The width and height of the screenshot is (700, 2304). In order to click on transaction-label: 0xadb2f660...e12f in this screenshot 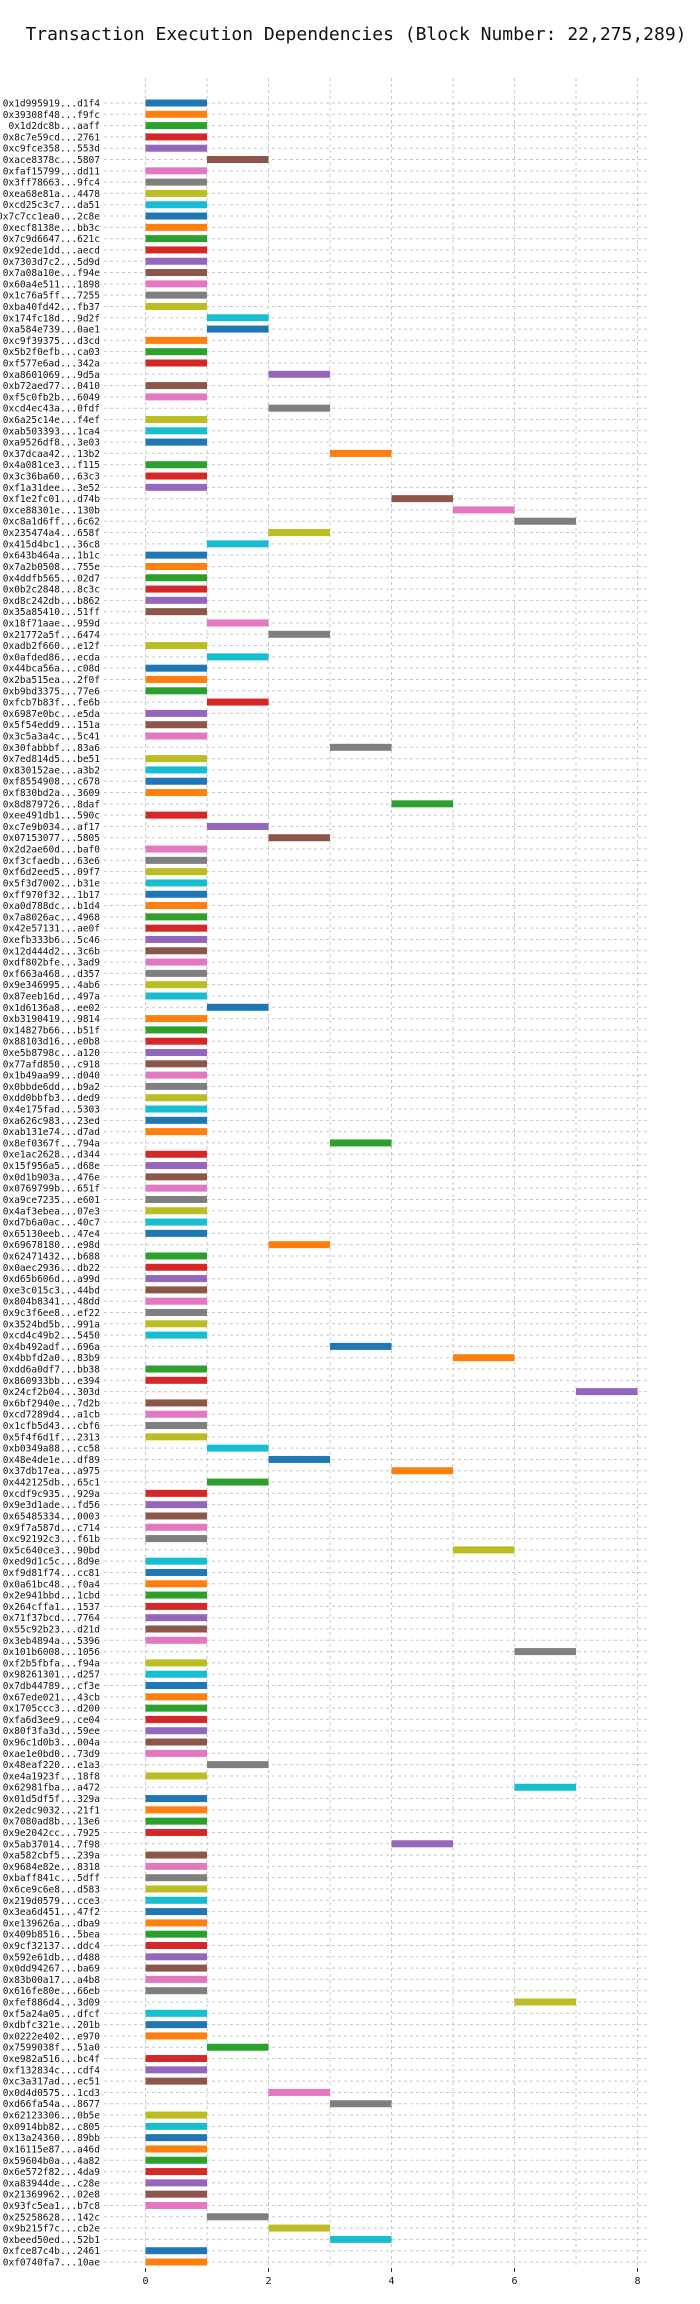, I will do `click(51, 646)`.